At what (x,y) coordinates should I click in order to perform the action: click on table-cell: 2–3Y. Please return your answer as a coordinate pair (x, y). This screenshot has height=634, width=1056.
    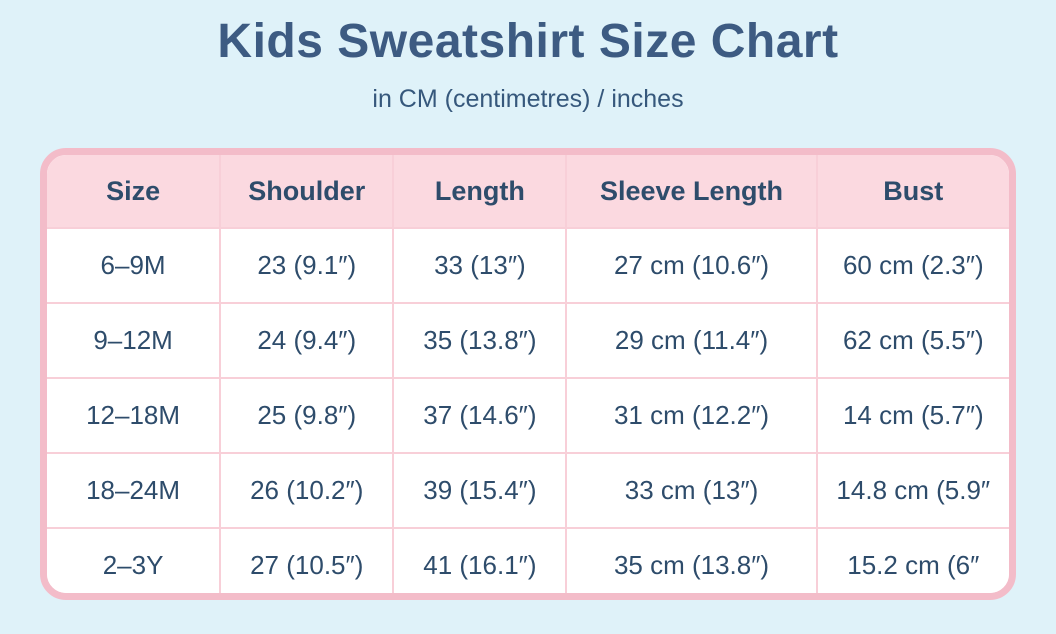
    Looking at the image, I should click on (134, 560).